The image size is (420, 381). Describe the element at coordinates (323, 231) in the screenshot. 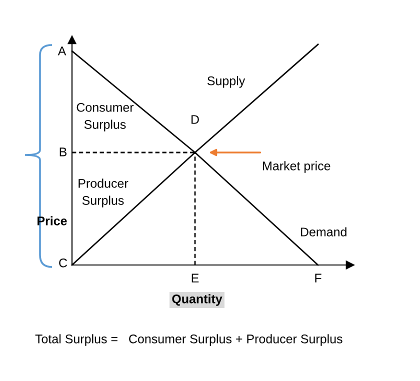

I see `series-label: Demand` at that location.